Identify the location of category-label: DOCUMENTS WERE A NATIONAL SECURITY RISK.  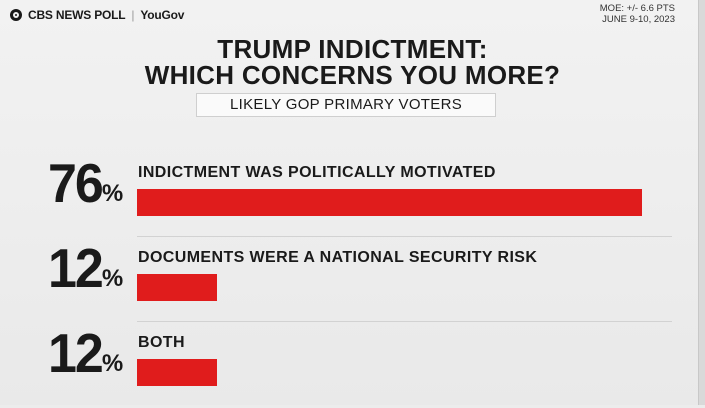
(338, 257).